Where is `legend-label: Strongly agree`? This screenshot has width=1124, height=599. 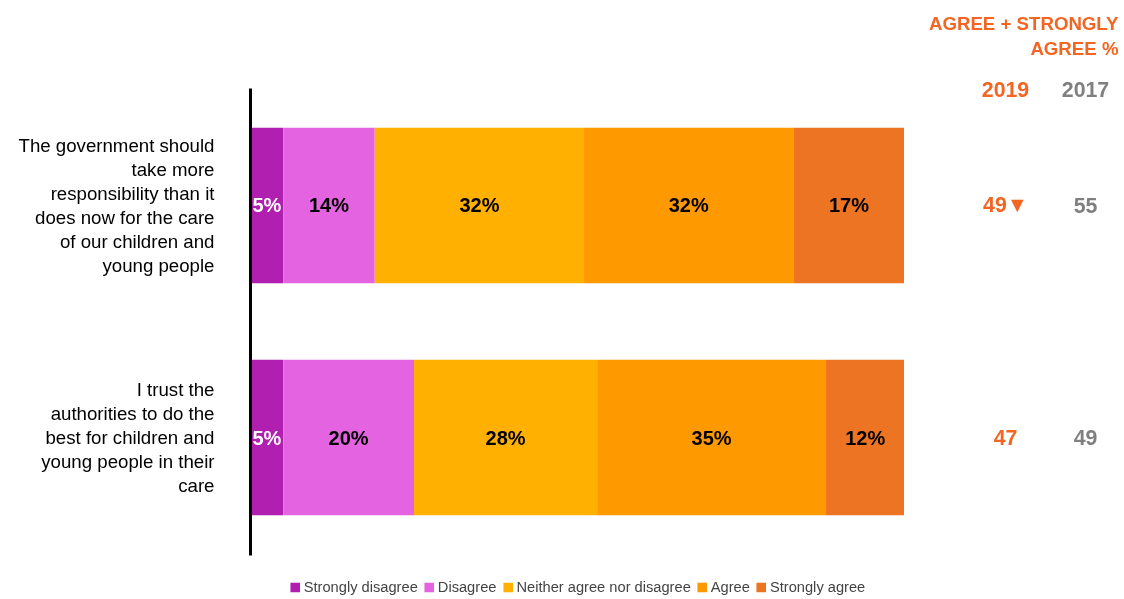
legend-label: Strongly agree is located at coordinates (817, 587).